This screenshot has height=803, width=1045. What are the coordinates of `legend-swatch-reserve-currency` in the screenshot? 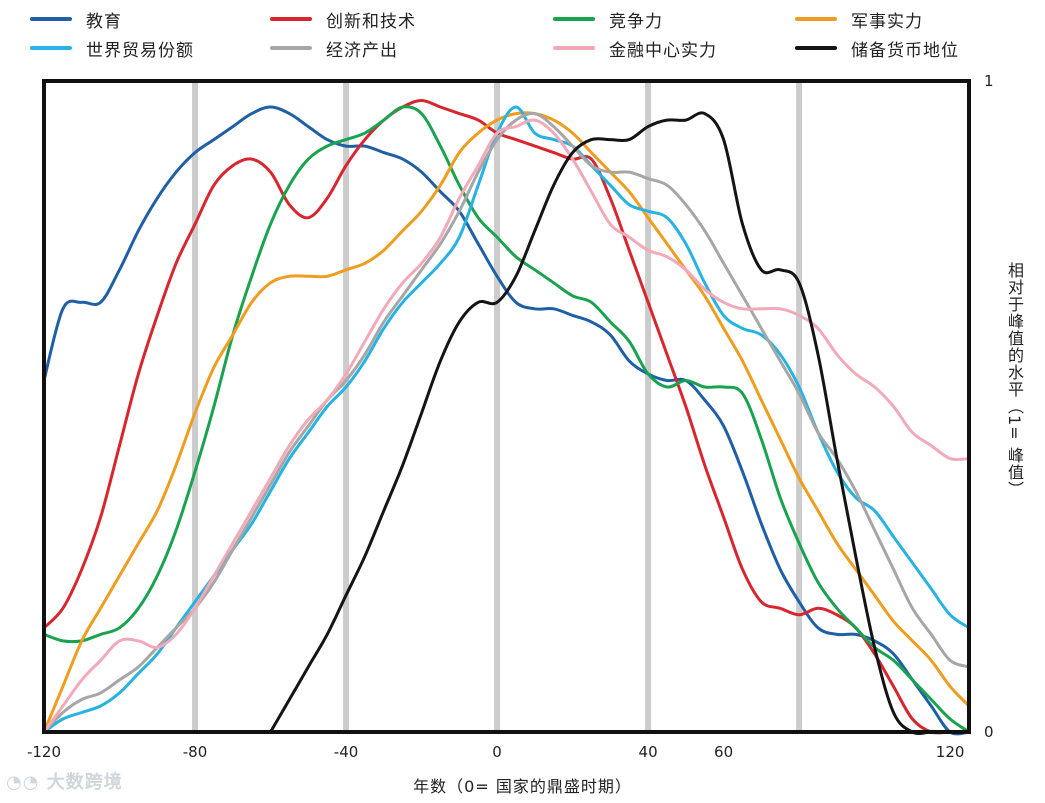 It's located at (816, 48).